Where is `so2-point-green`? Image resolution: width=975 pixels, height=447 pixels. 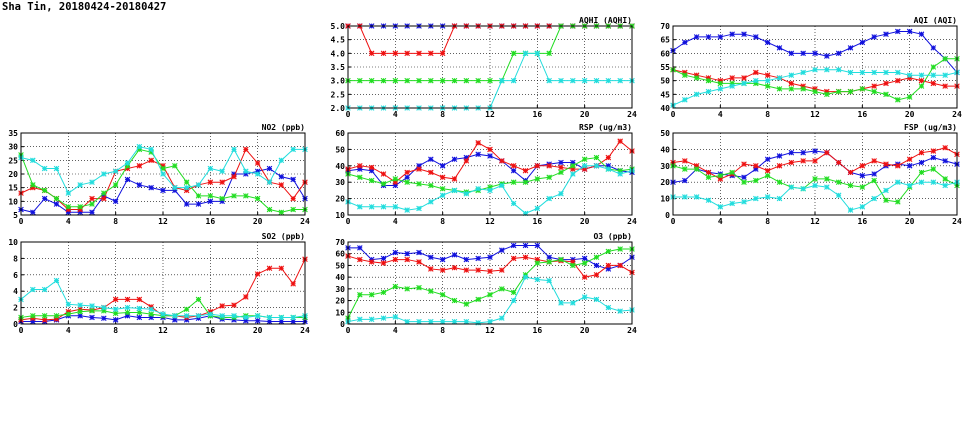
so2-point-green is located at coordinates (198, 299).